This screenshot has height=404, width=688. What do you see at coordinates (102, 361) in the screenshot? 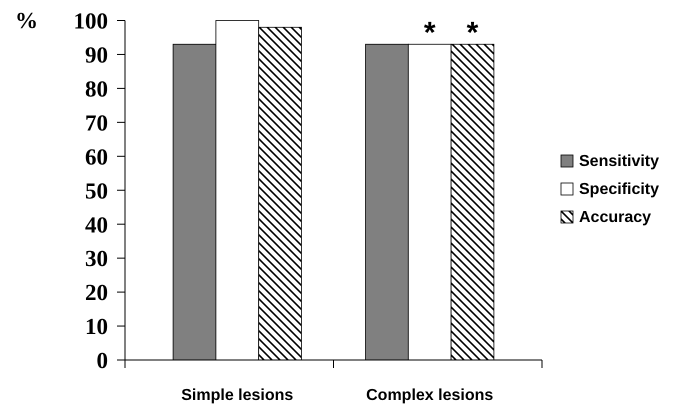
I see `y-tick-label: 0` at bounding box center [102, 361].